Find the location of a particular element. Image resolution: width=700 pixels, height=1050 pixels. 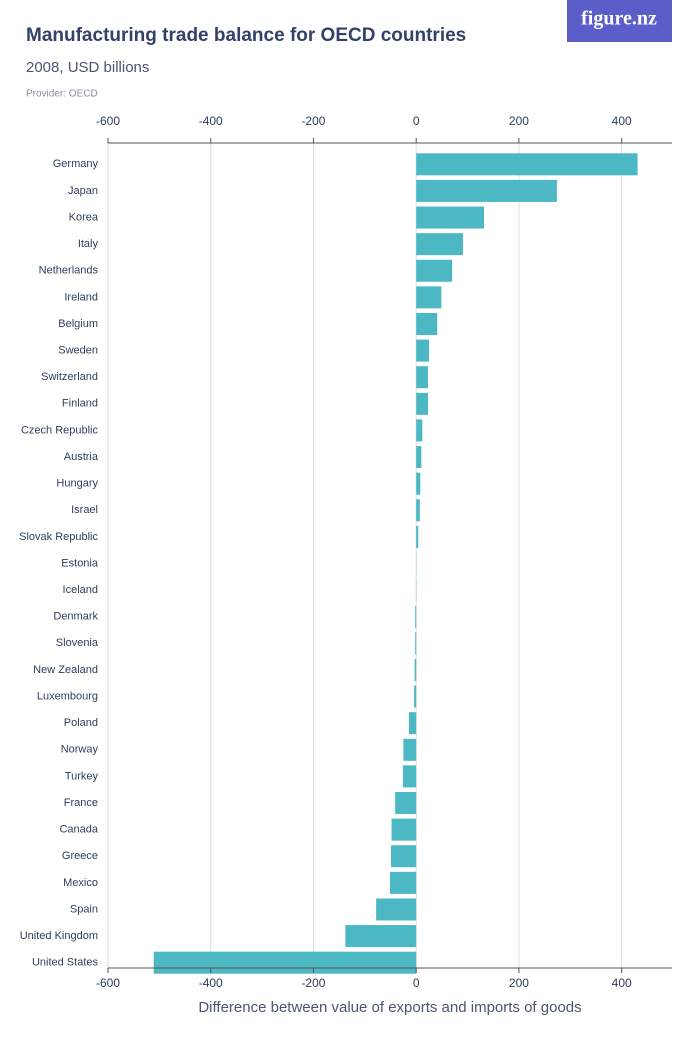

y-tick-label: Estonia is located at coordinates (80, 563).